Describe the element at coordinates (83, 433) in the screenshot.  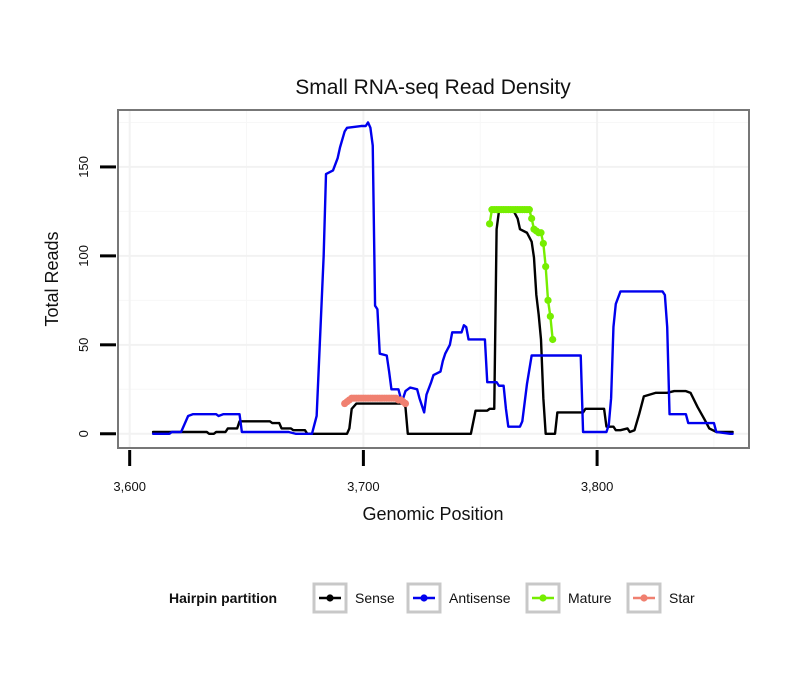
I see `y-axis-tick-label: 0` at that location.